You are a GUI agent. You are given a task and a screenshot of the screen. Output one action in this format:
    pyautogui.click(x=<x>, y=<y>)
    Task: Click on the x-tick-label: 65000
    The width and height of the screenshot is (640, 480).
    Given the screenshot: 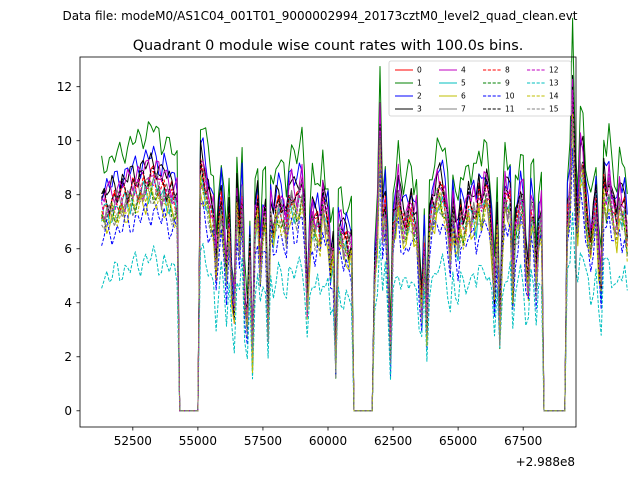 What is the action you would take?
    pyautogui.click(x=458, y=441)
    